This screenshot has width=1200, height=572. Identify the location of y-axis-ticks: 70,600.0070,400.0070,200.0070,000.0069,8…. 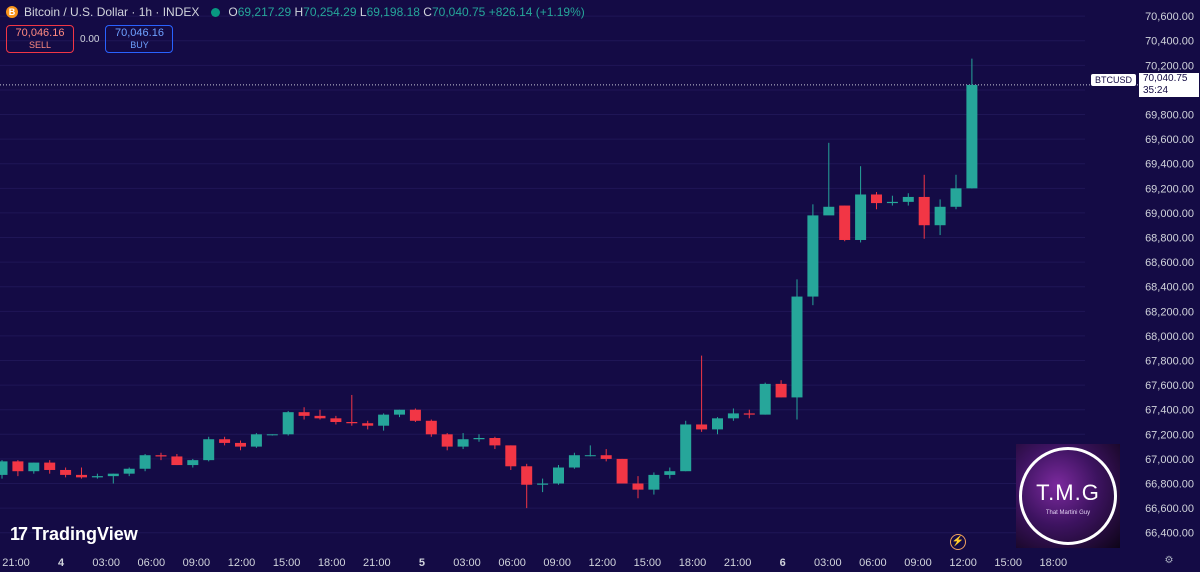
(1169, 275).